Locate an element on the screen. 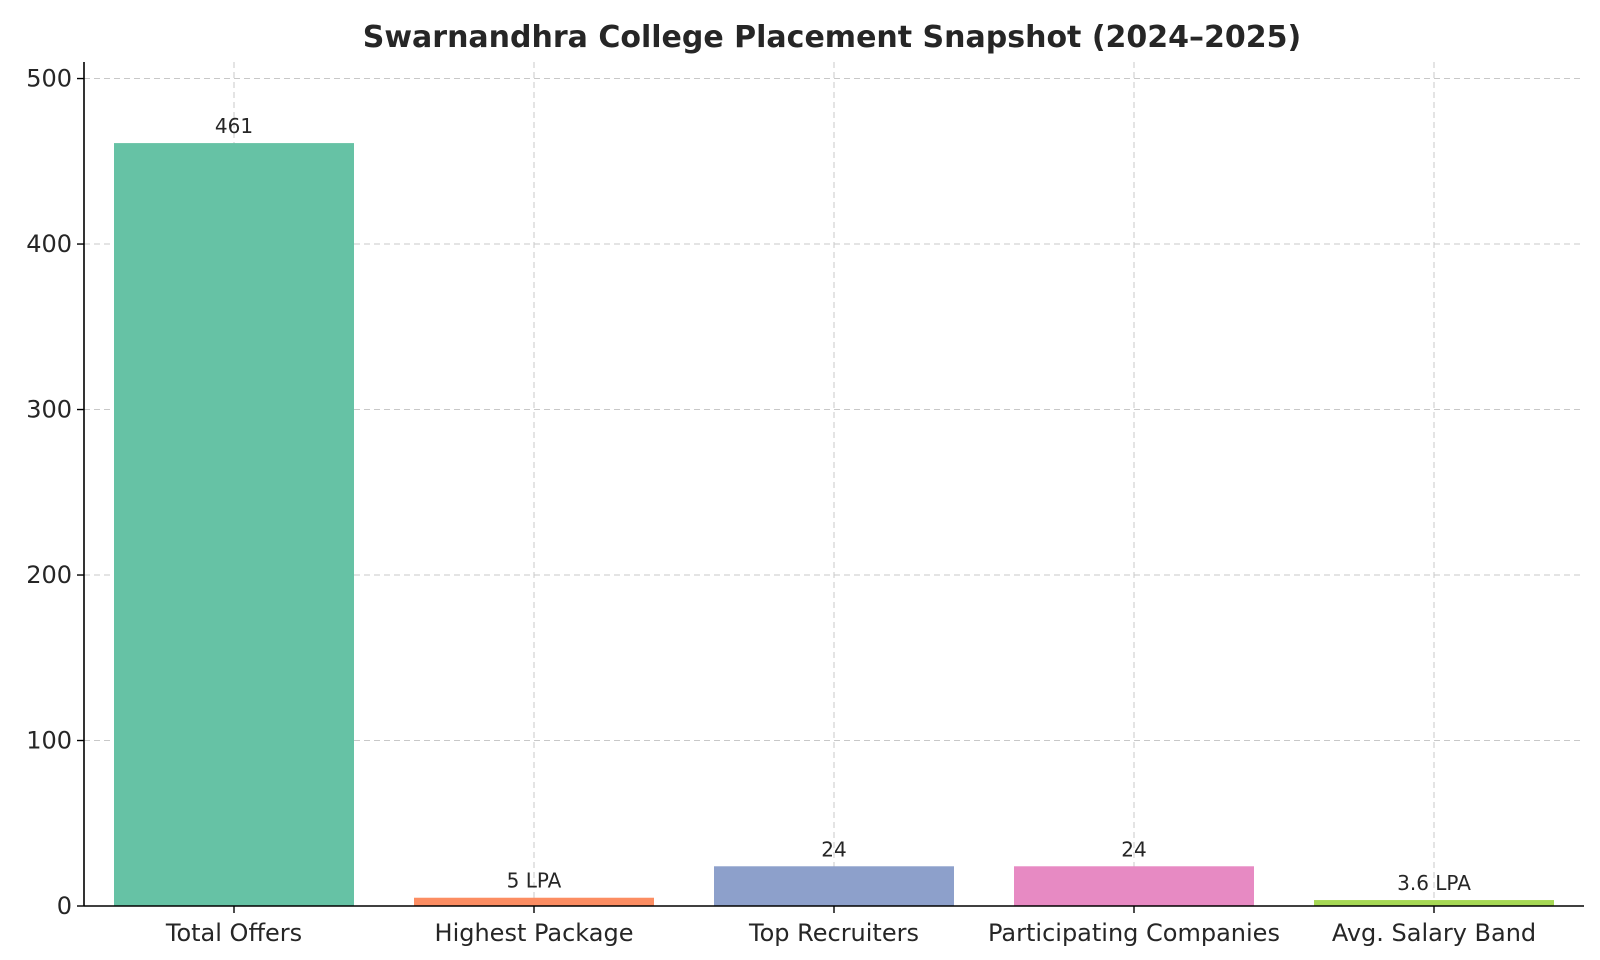  x-tick-label: Total Offers is located at coordinates (233, 933).